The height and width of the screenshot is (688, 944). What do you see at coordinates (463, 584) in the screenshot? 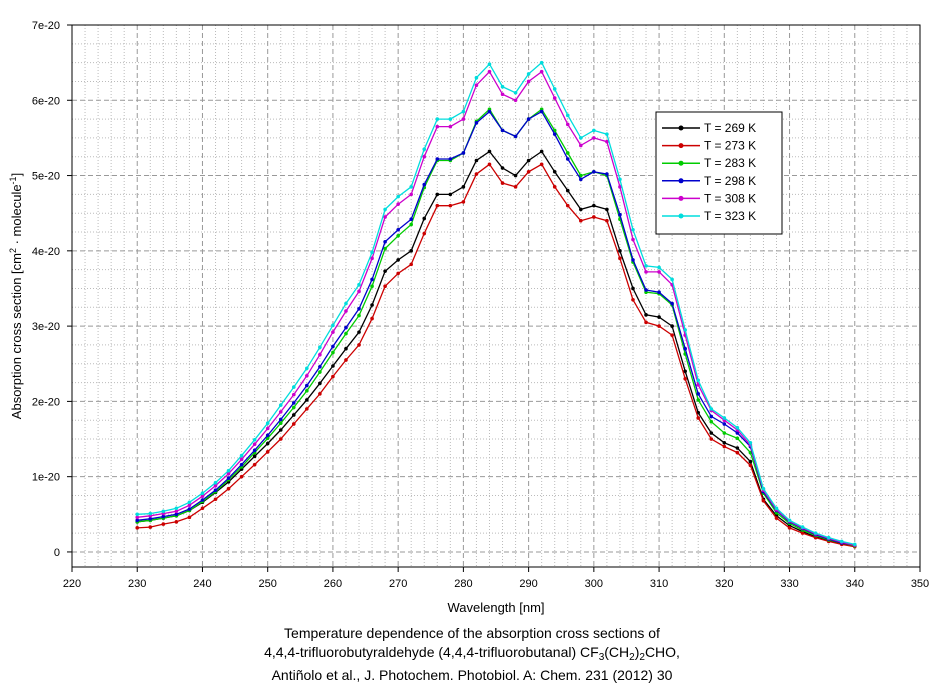
I see `x-tick-label: 280` at bounding box center [463, 584].